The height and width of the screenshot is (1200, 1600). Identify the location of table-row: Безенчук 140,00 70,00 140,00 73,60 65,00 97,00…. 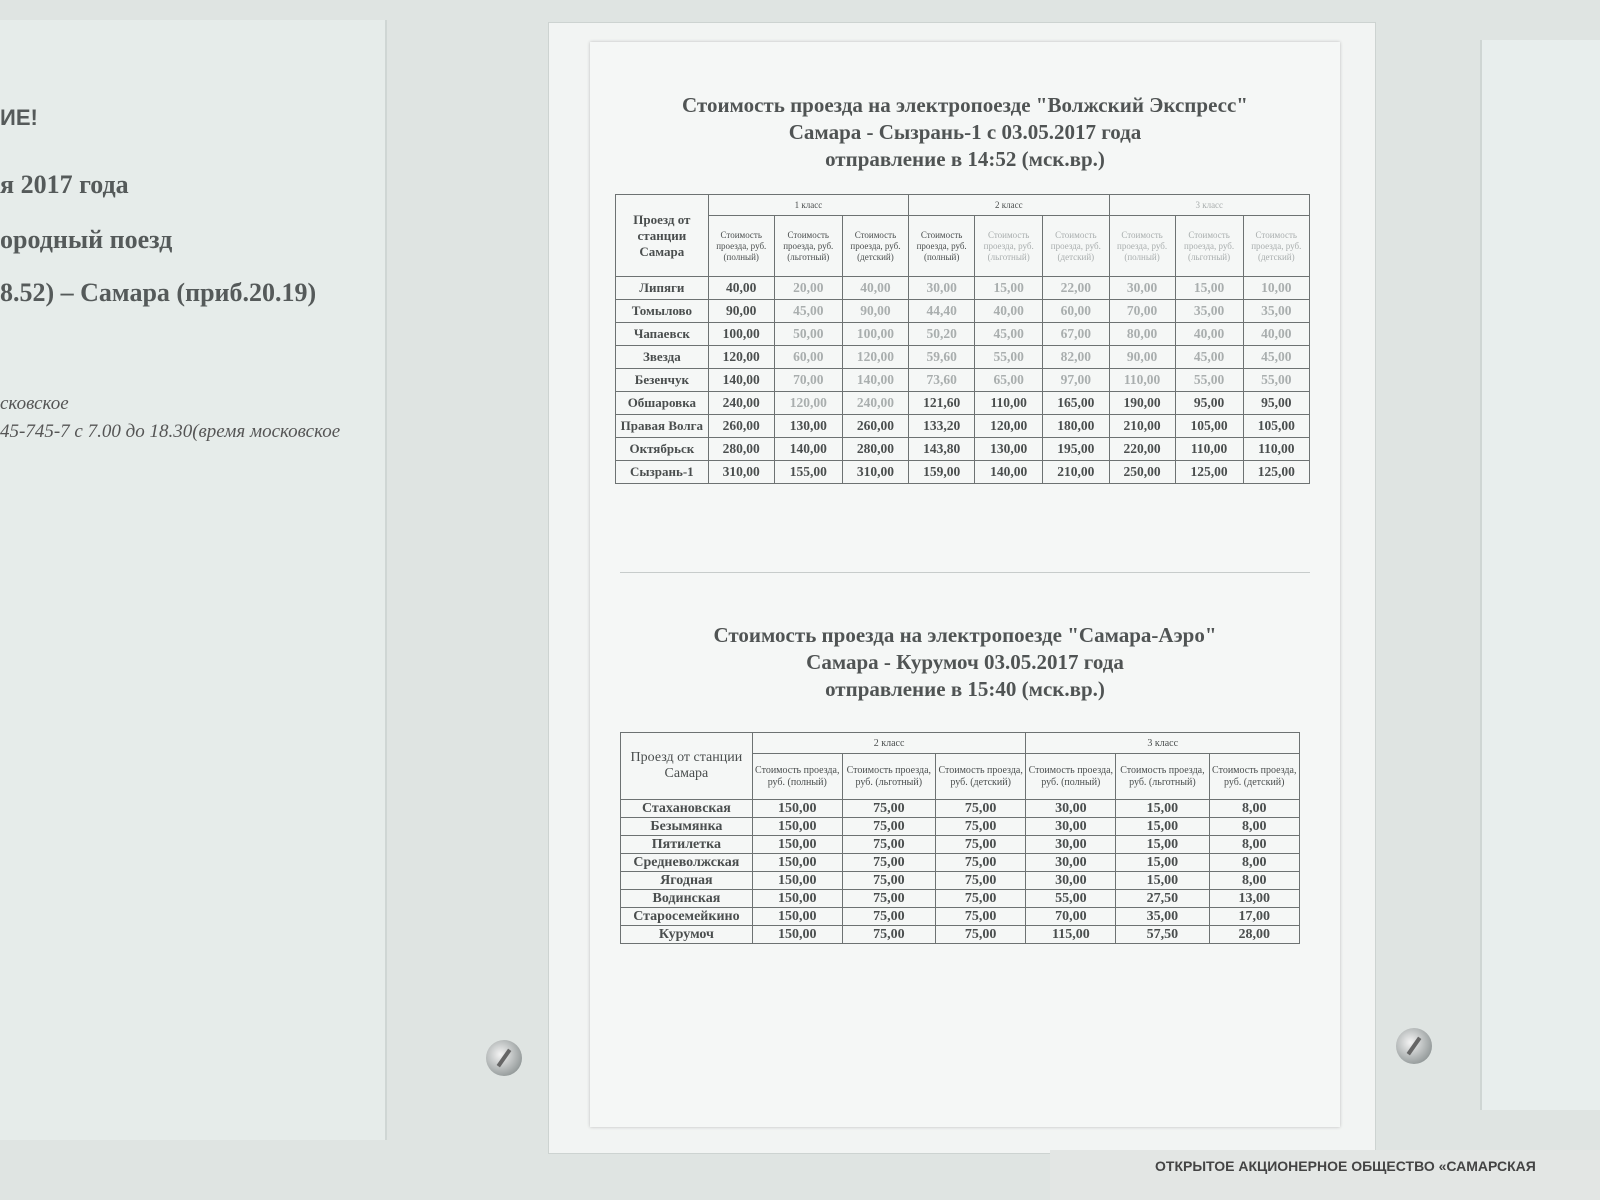
(963, 380).